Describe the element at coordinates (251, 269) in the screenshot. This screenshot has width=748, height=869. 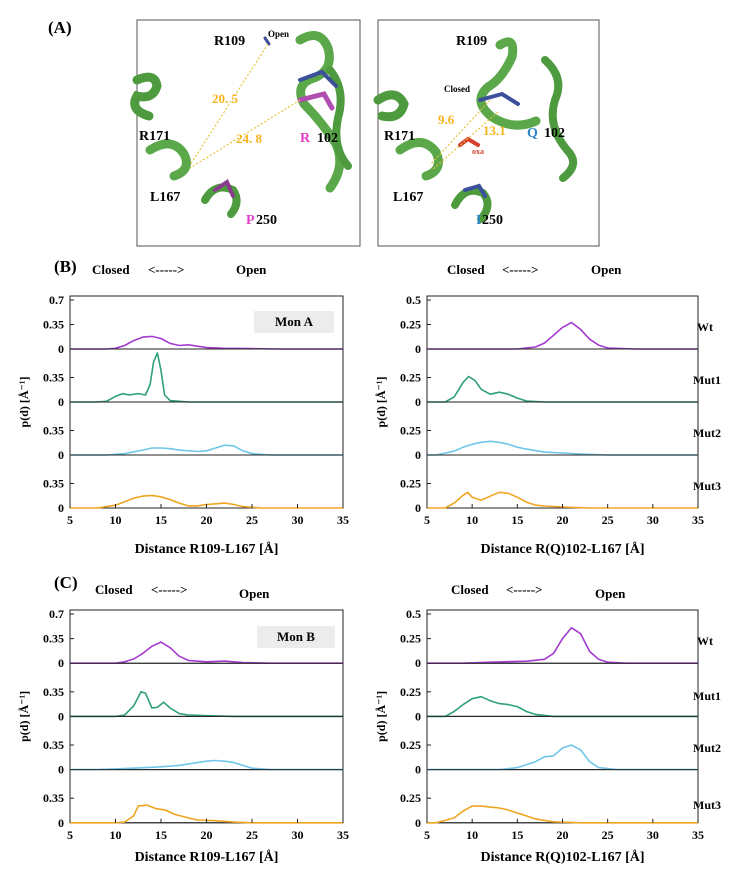
I see `header-open-label: Open` at that location.